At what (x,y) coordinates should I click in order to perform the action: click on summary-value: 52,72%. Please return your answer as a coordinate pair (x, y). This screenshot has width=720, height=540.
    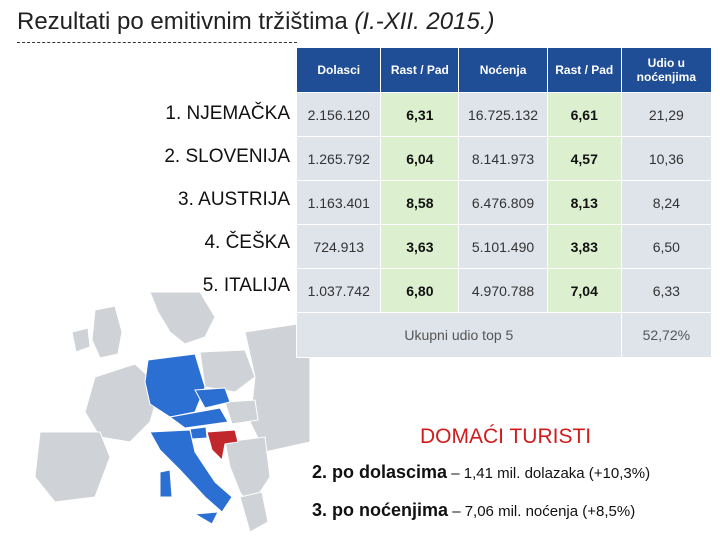
    Looking at the image, I should click on (666, 335).